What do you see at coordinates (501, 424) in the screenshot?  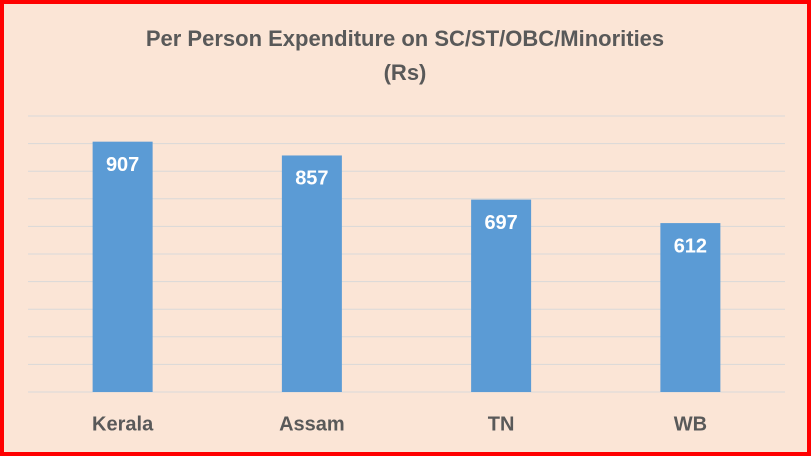 I see `x-tick-label: TN` at bounding box center [501, 424].